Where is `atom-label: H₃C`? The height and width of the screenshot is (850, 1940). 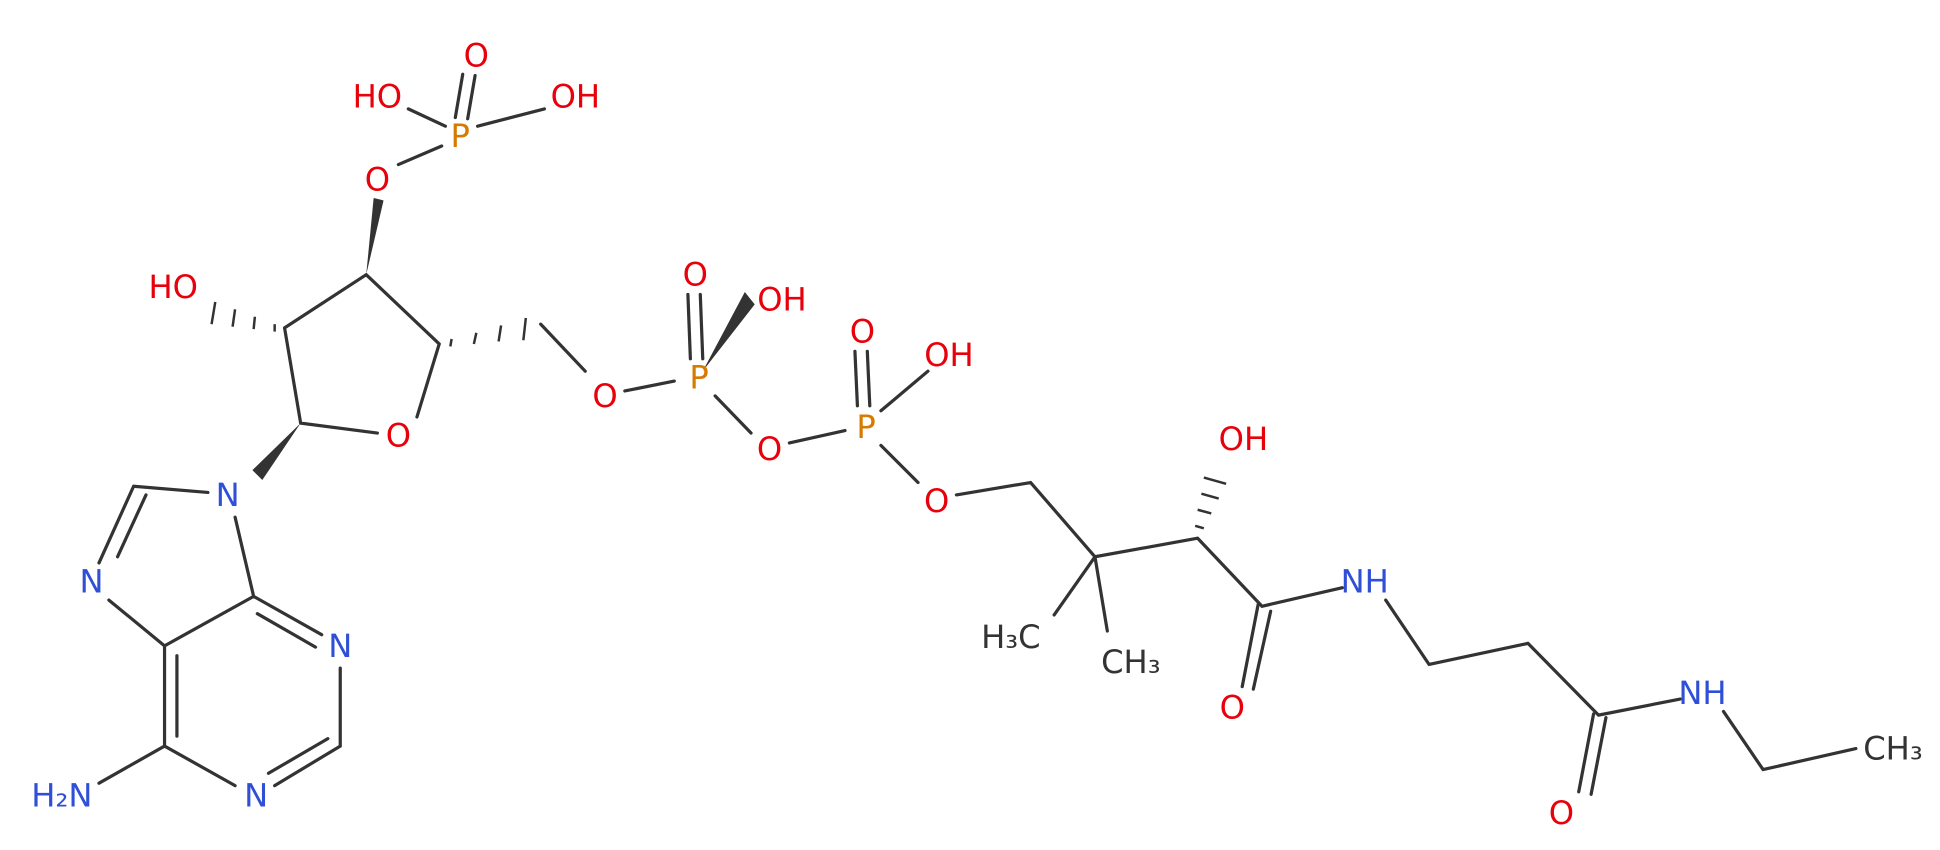
atom-label: H₃C is located at coordinates (1011, 637).